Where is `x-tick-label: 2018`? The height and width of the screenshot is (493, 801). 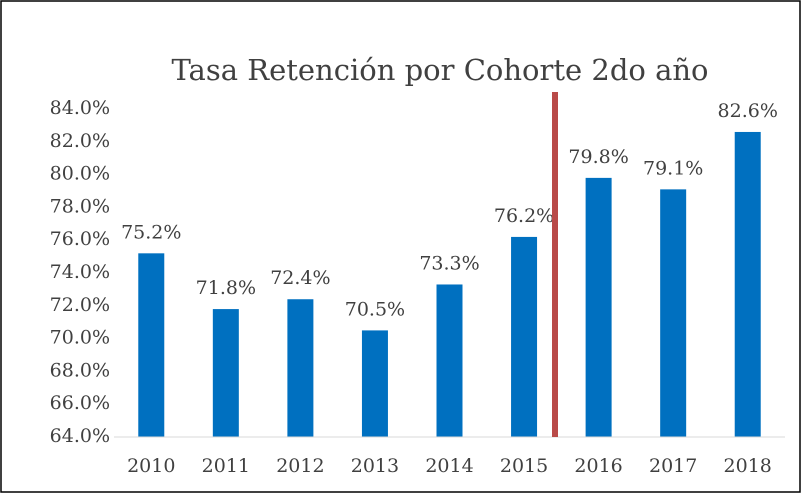 x-tick-label: 2018 is located at coordinates (748, 466).